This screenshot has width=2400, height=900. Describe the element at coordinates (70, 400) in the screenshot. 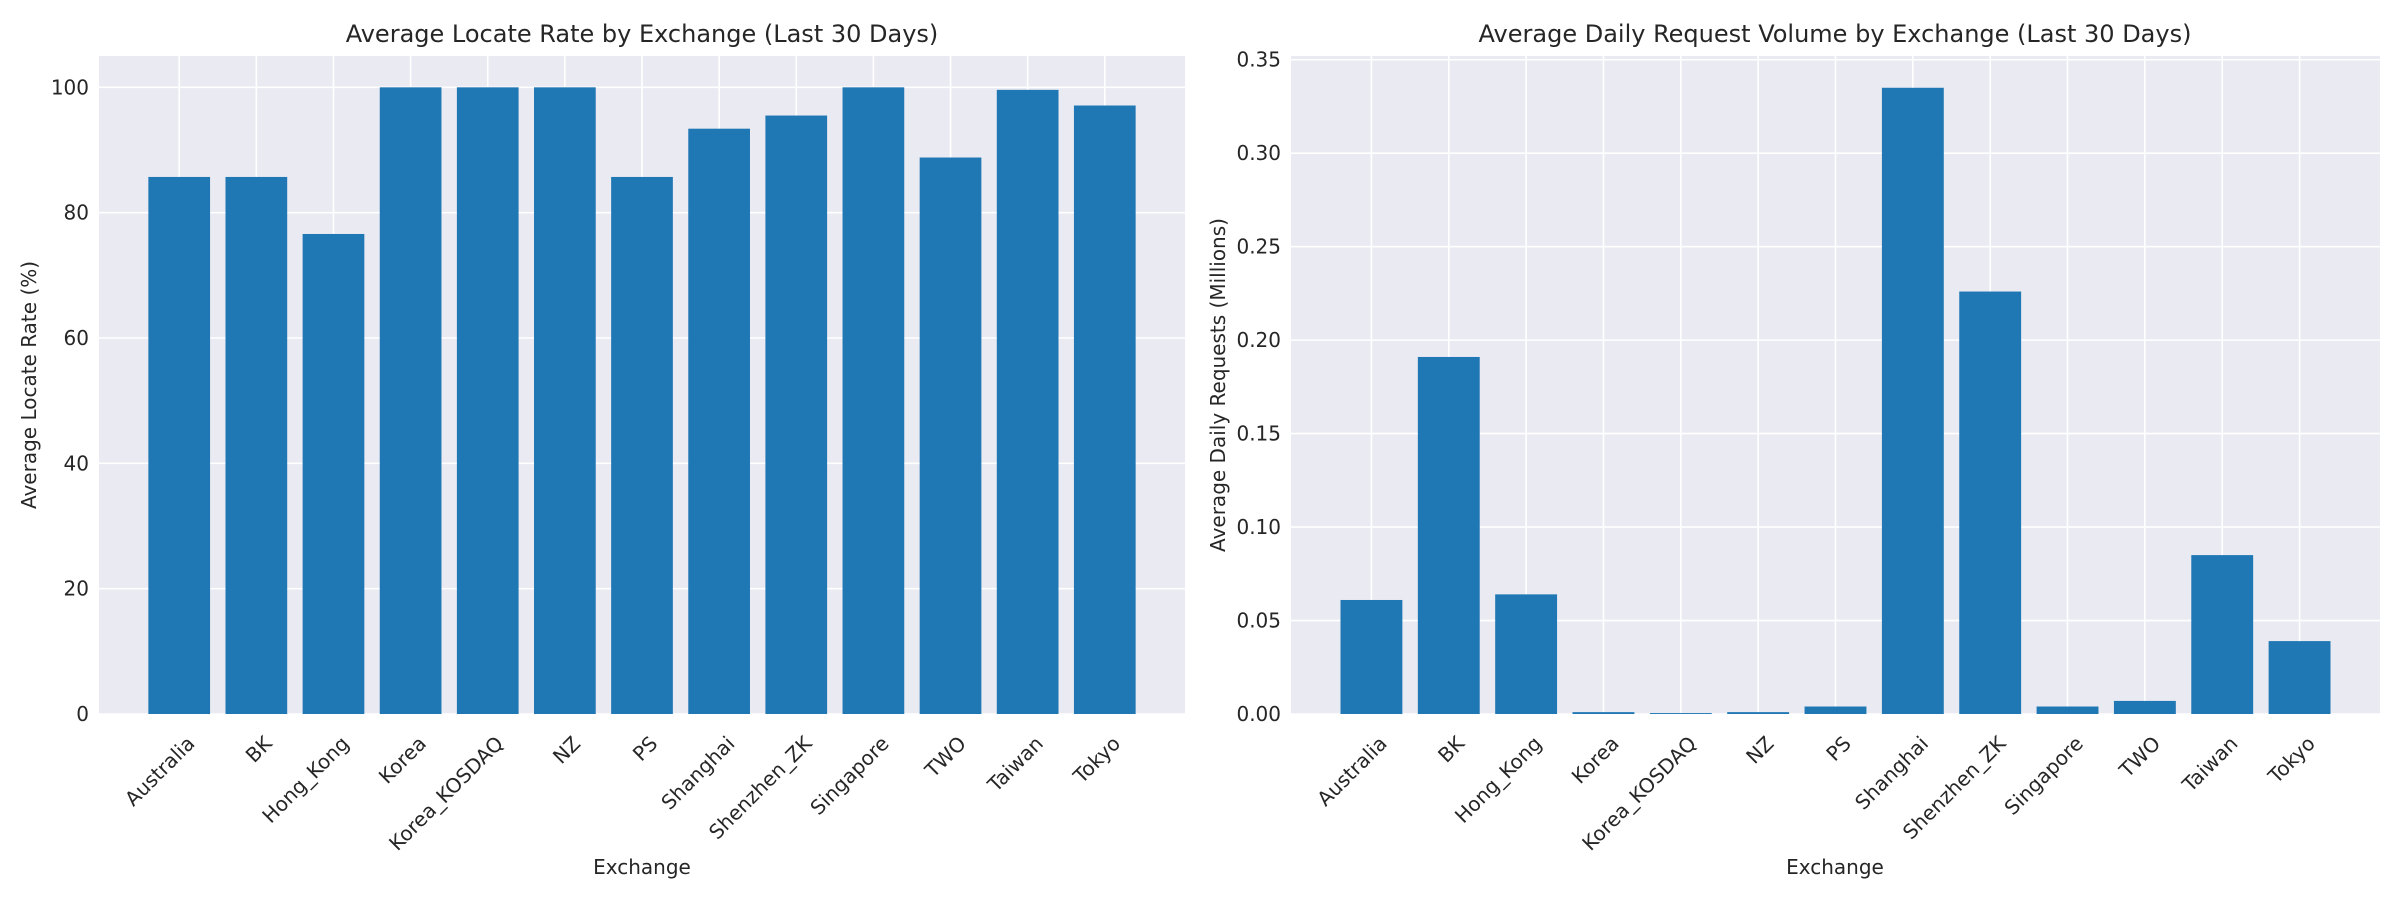

I see `y-tick-labels: 0 20 40 60 80 100` at that location.